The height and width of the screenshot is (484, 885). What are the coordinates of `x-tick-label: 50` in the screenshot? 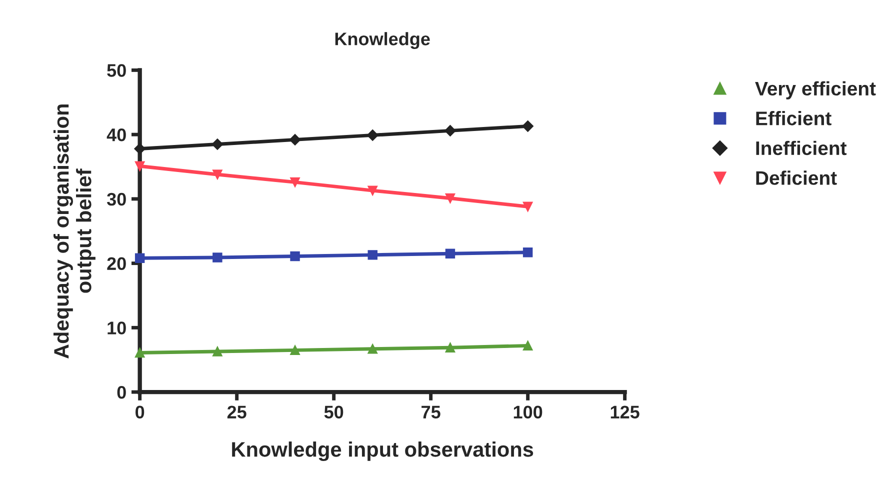 It's located at (334, 412).